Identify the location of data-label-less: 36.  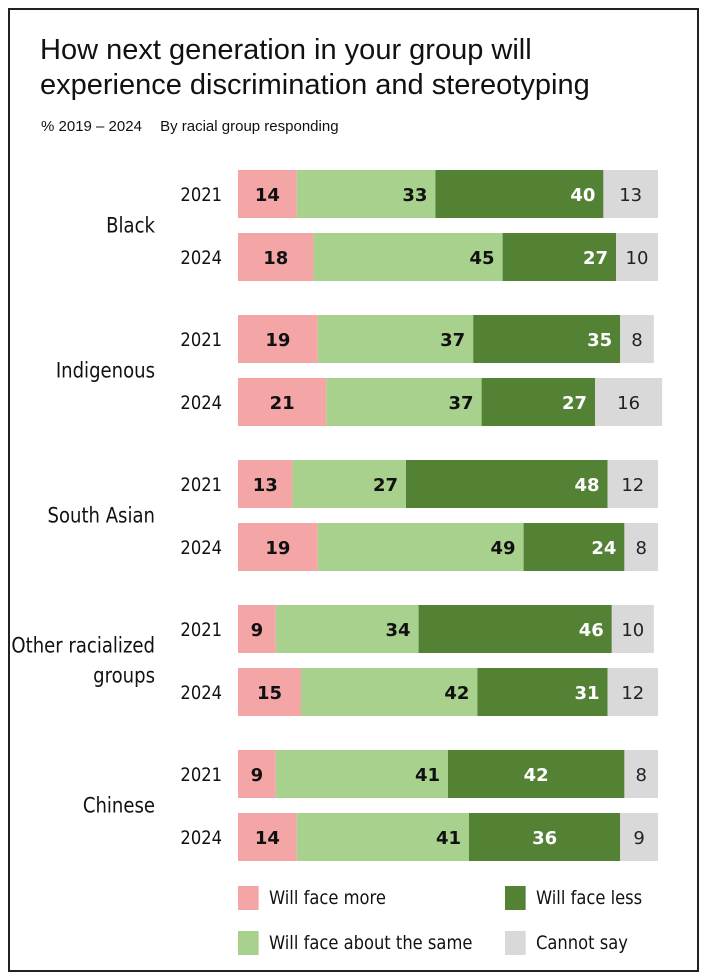
(544, 838).